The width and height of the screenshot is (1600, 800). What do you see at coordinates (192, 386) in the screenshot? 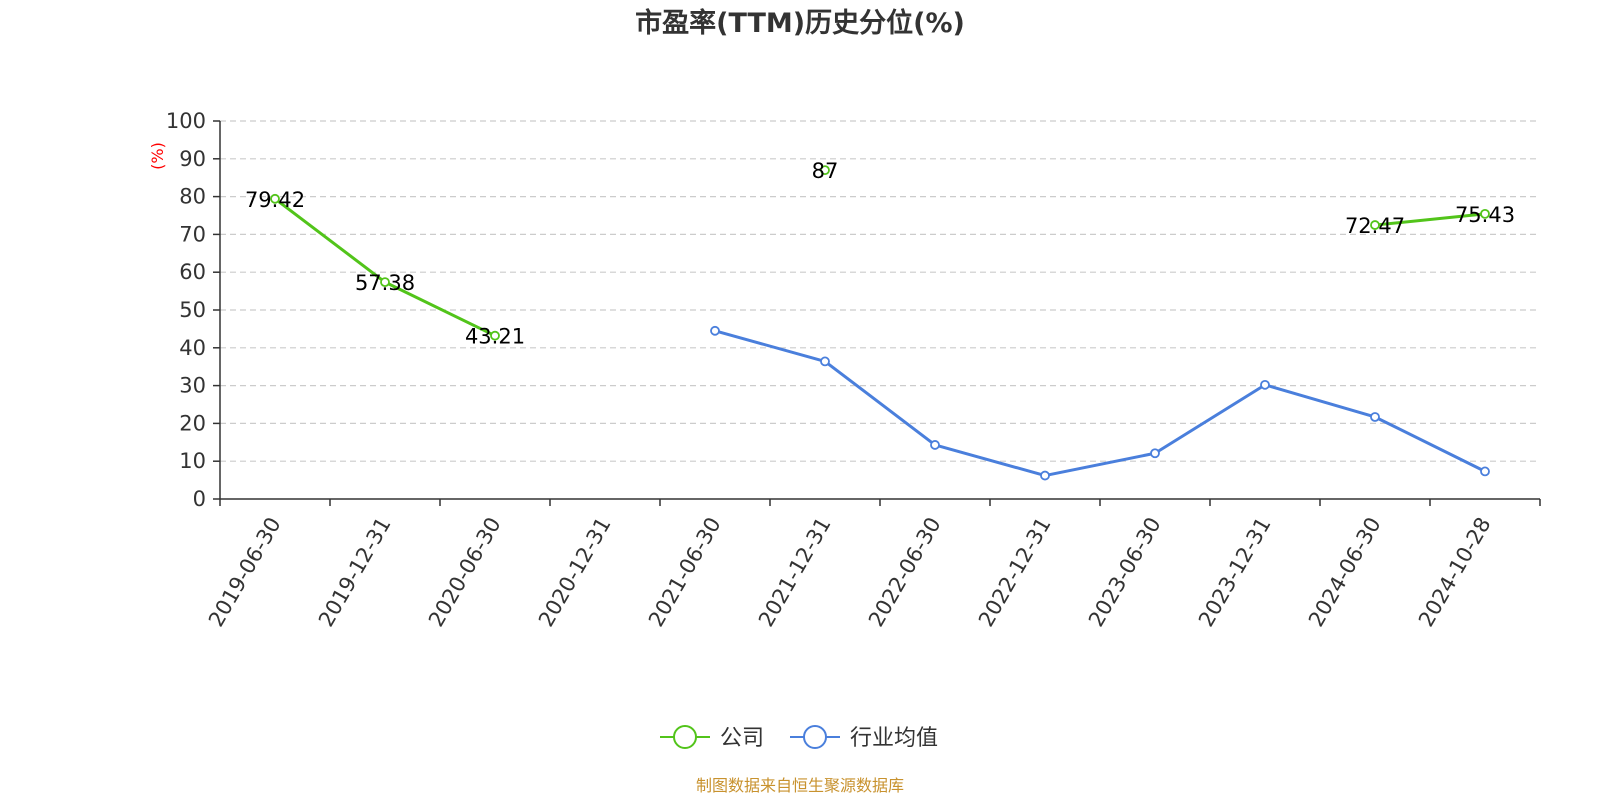
I see `y-tick-label: 30` at bounding box center [192, 386].